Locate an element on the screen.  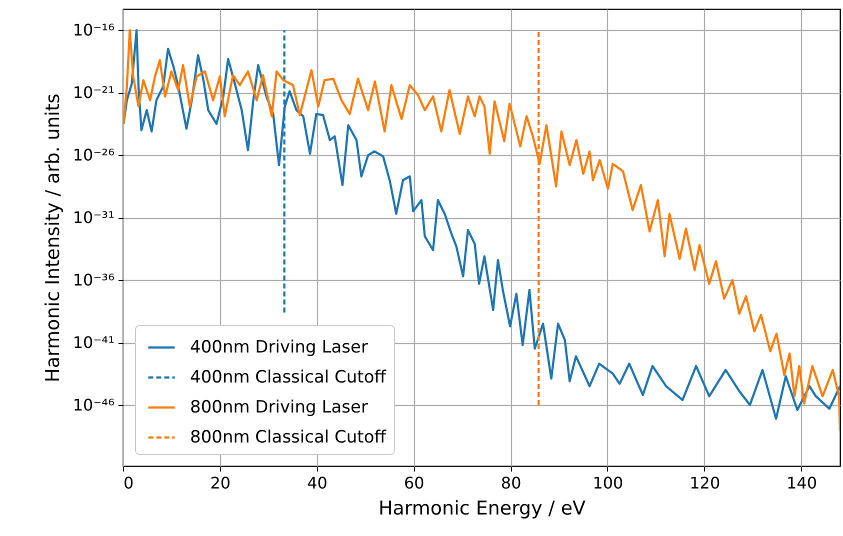
x-tick-label: 40 is located at coordinates (317, 483).